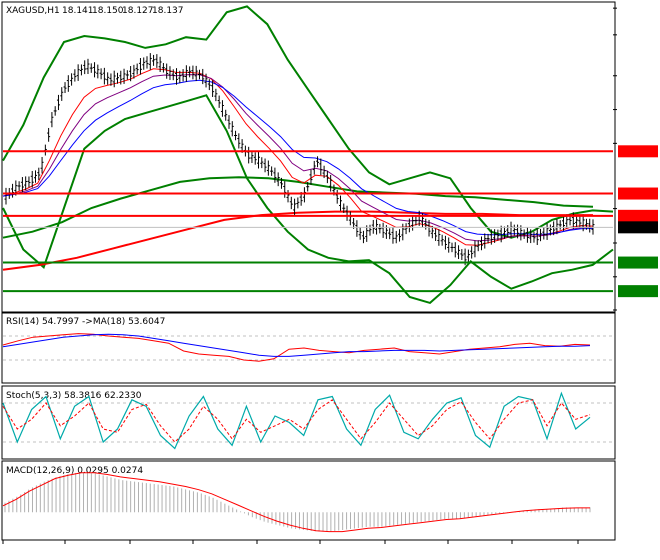  What do you see at coordinates (638, 227) in the screenshot?
I see `last-price-tag-box` at bounding box center [638, 227].